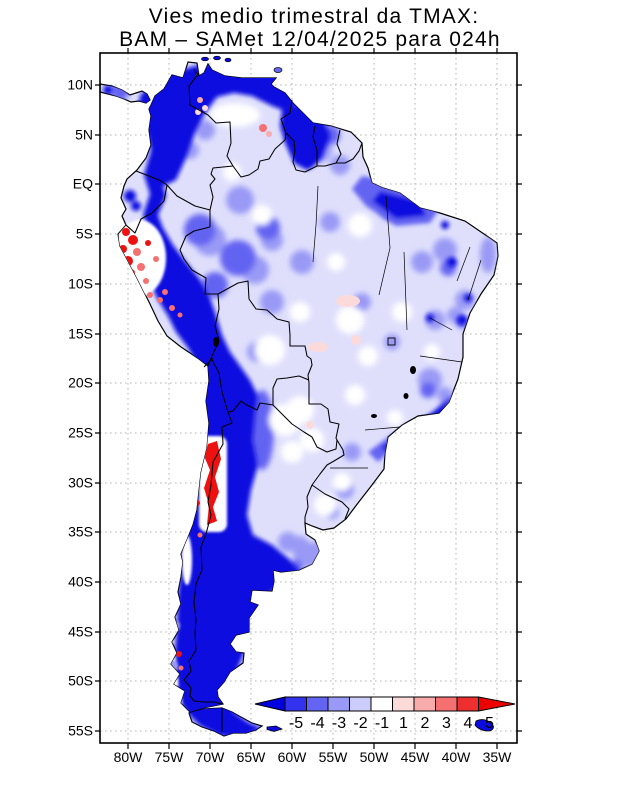 The height and width of the screenshot is (800, 618). Describe the element at coordinates (403, 723) in the screenshot. I see `colorbar-tick-label: 1` at that location.